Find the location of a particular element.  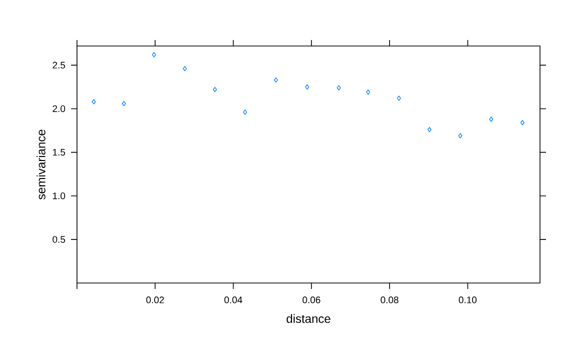

y-axis-title: semivariance is located at coordinates (41, 165).